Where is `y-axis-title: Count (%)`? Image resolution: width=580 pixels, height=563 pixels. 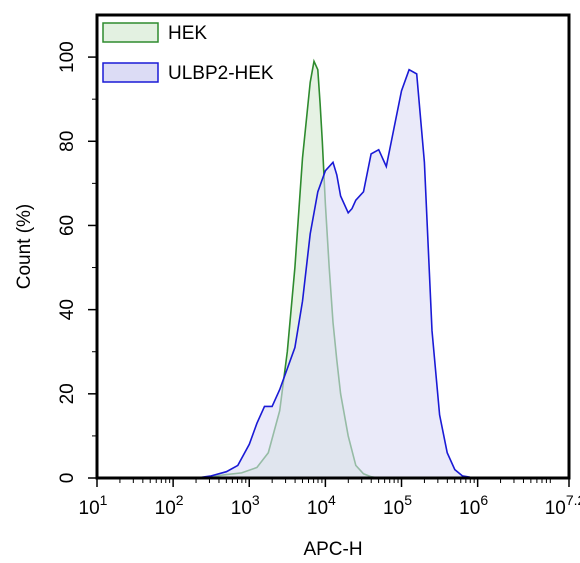
y-axis-title: Count (%) is located at coordinates (24, 247).